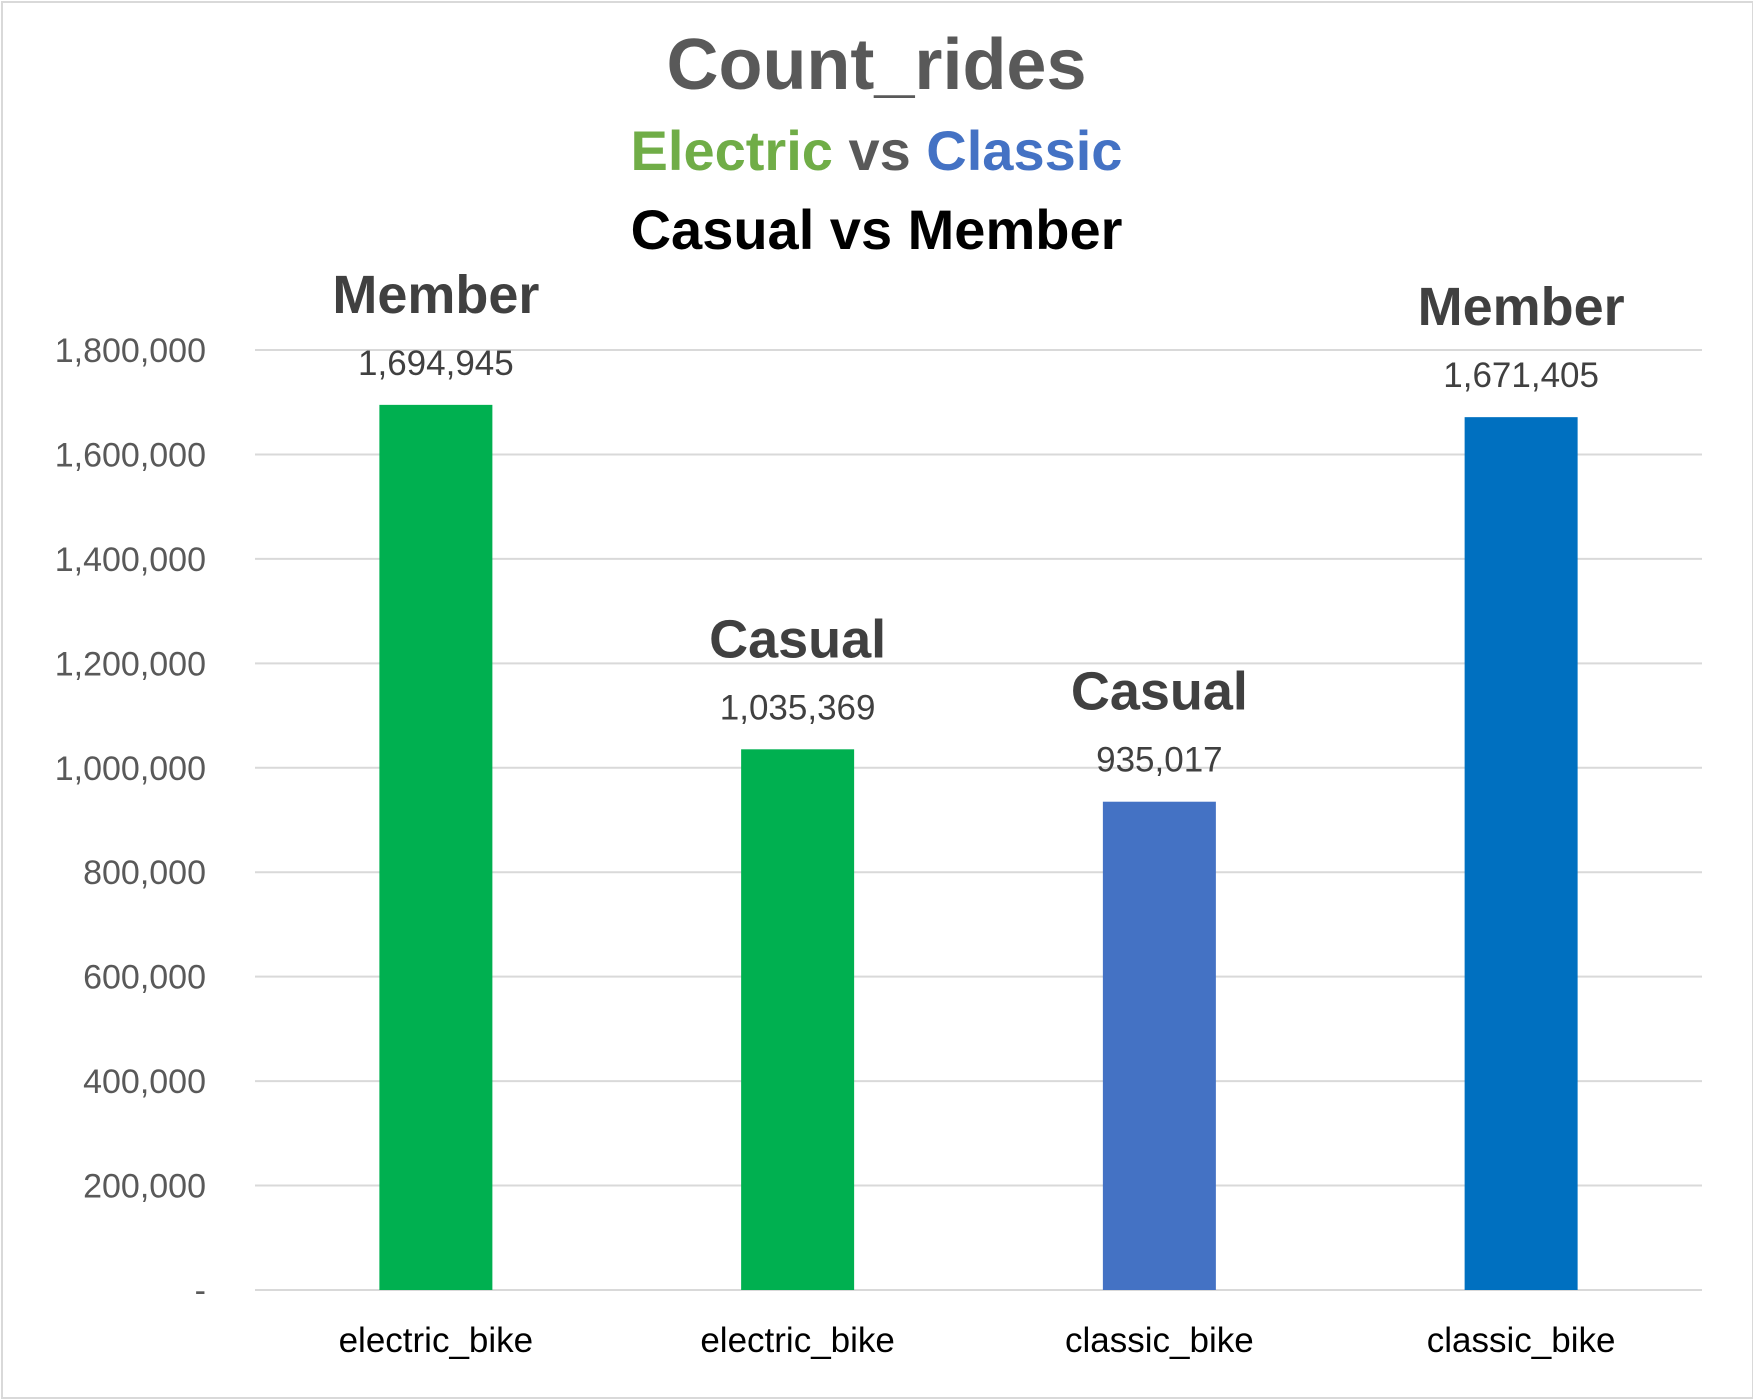  What do you see at coordinates (1521, 375) in the screenshot?
I see `bar-value-label: 1,671,405` at bounding box center [1521, 375].